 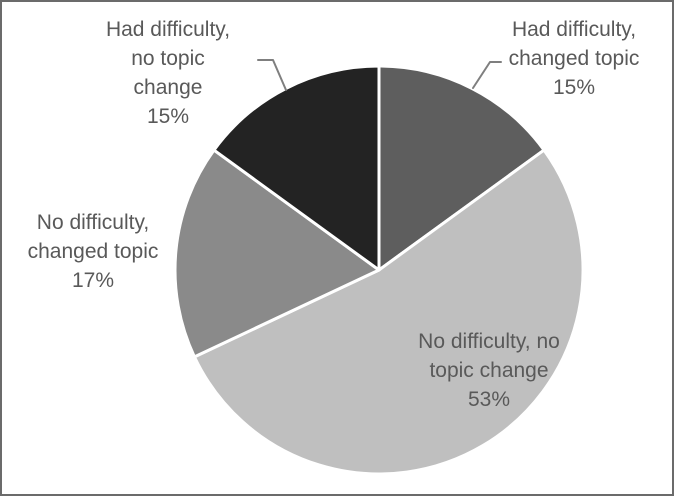 What do you see at coordinates (487, 75) in the screenshot?
I see `leader-line-had-difficulty-changed-topic` at bounding box center [487, 75].